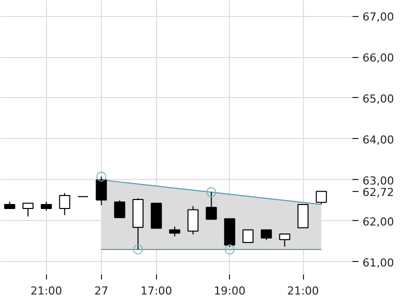 The width and height of the screenshot is (400, 300). I want to click on y-tick-label: 65,00, so click(378, 99).